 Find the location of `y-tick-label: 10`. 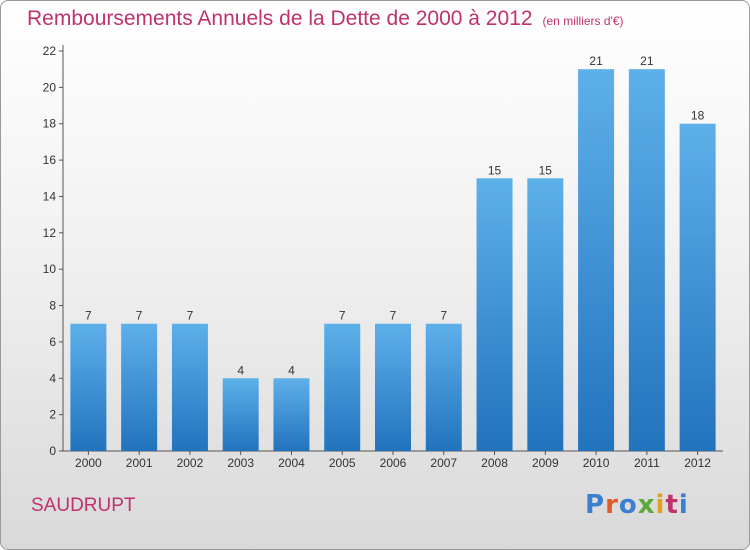

y-tick-label: 10 is located at coordinates (50, 269).